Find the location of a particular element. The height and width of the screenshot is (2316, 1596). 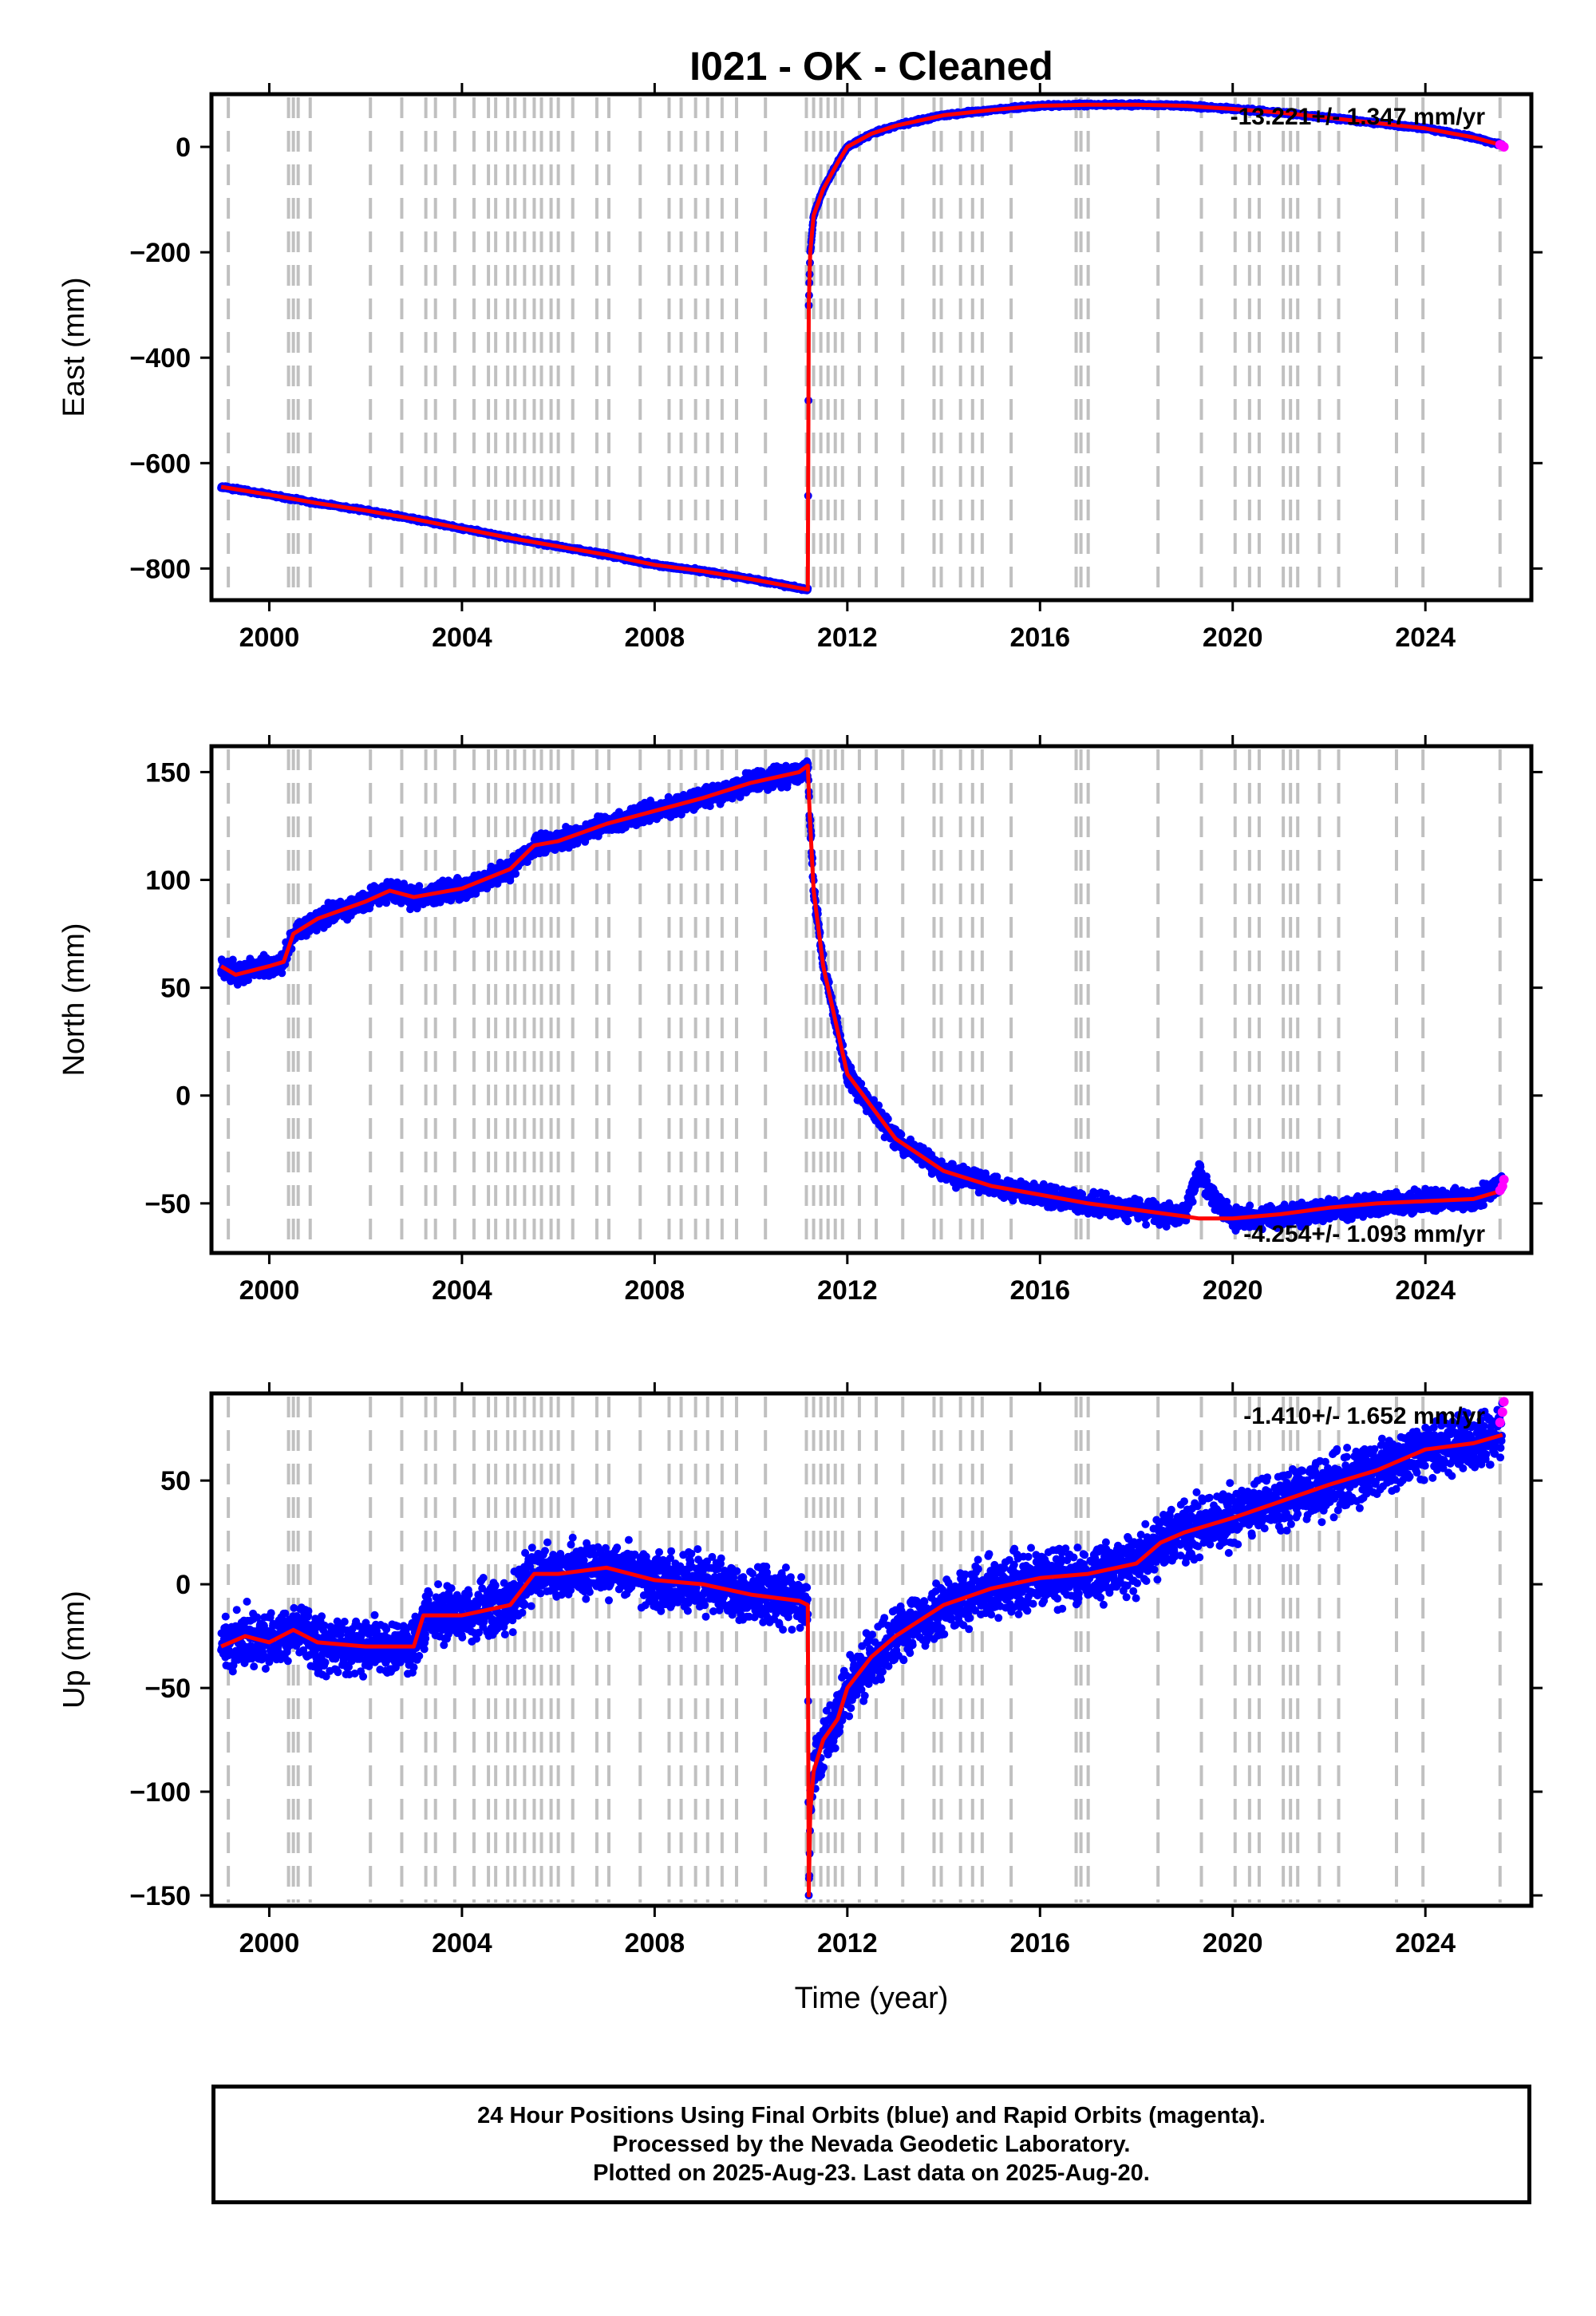

east-rapid-point is located at coordinates (1504, 147).